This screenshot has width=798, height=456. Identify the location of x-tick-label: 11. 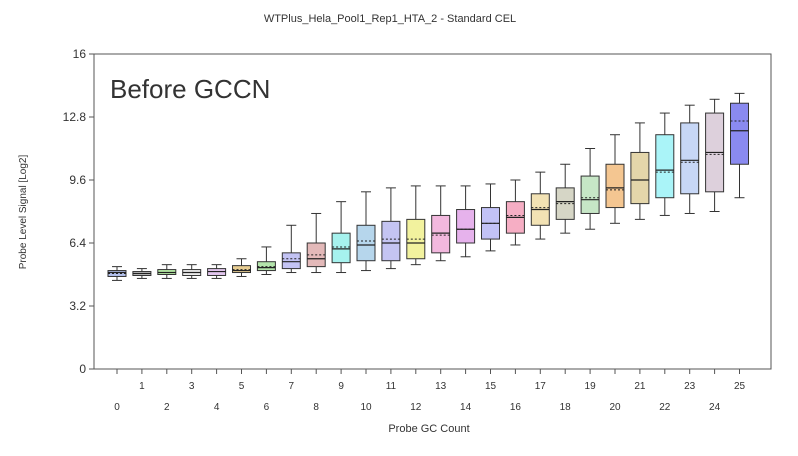
(391, 386).